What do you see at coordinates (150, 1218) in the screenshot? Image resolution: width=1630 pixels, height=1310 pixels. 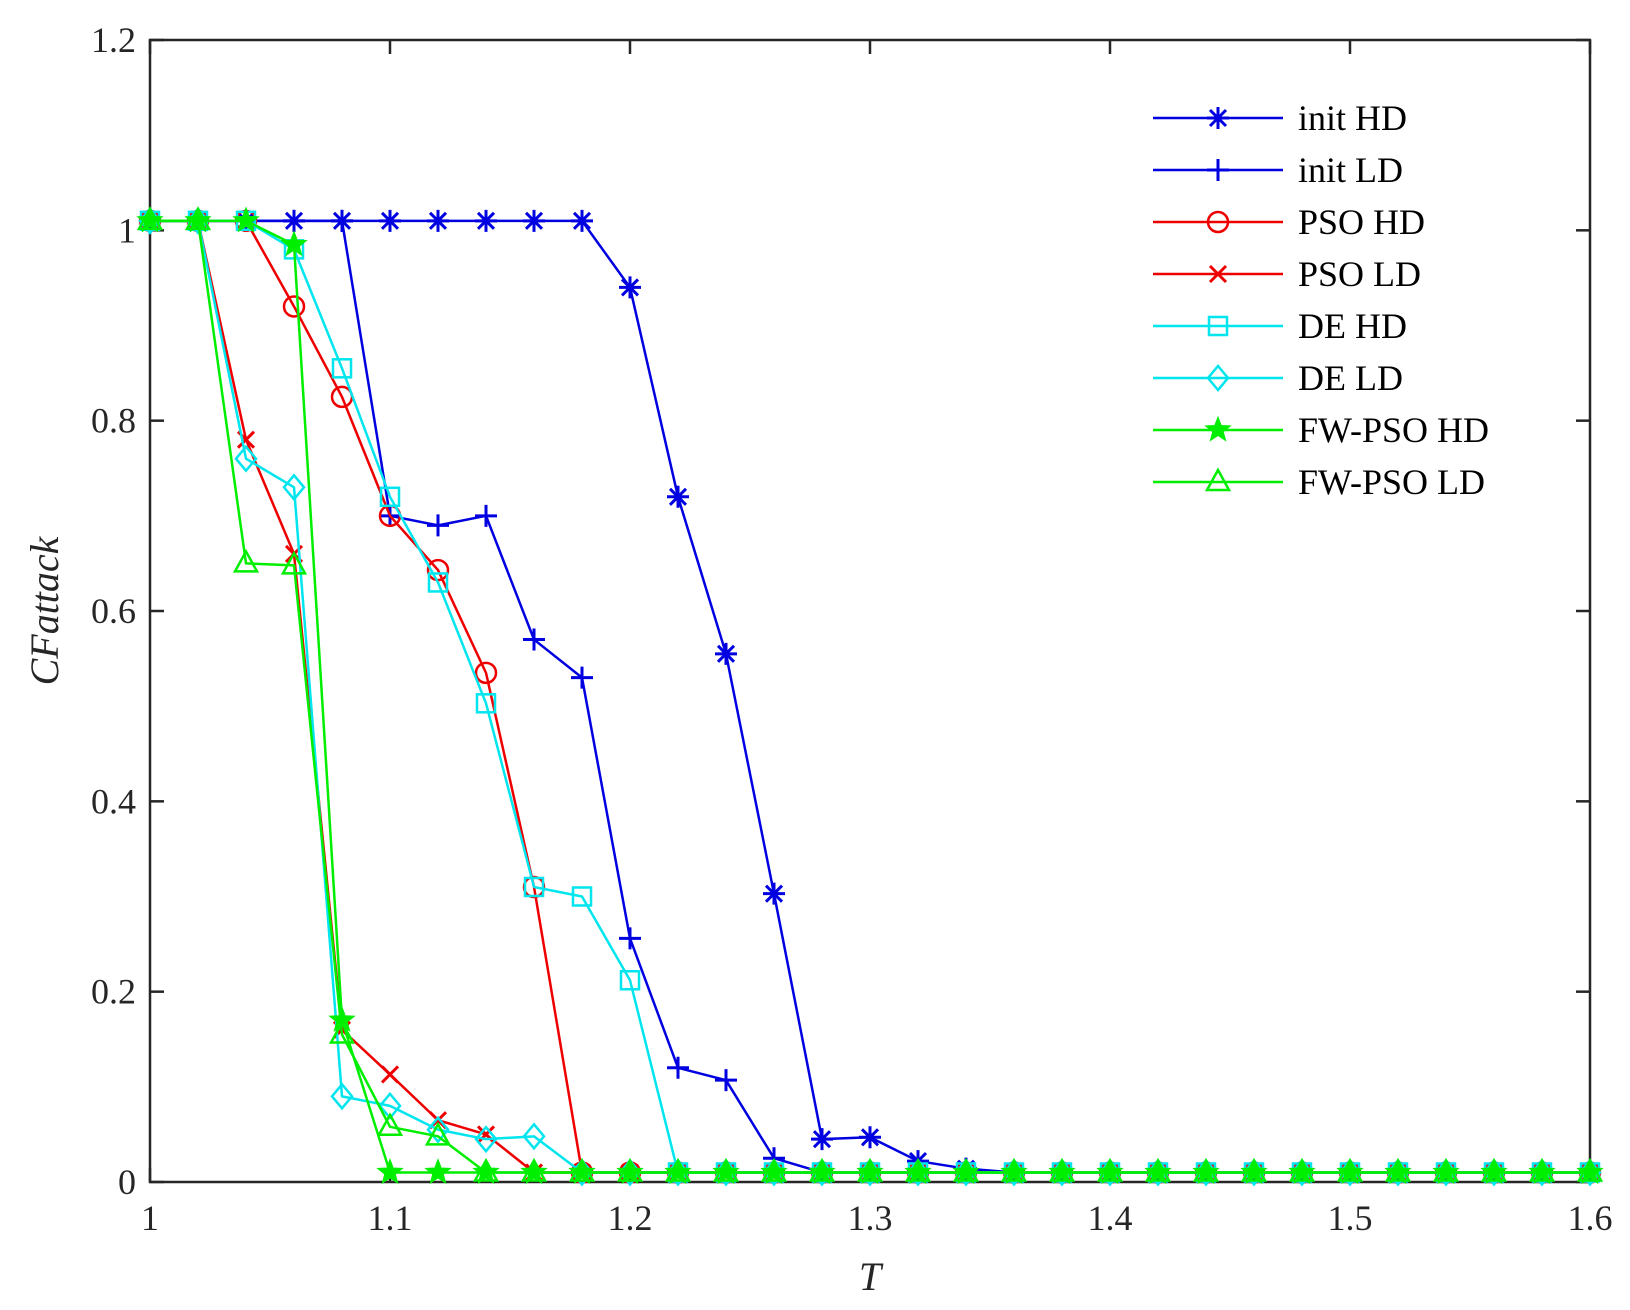 I see `x-tick-label: 1` at bounding box center [150, 1218].